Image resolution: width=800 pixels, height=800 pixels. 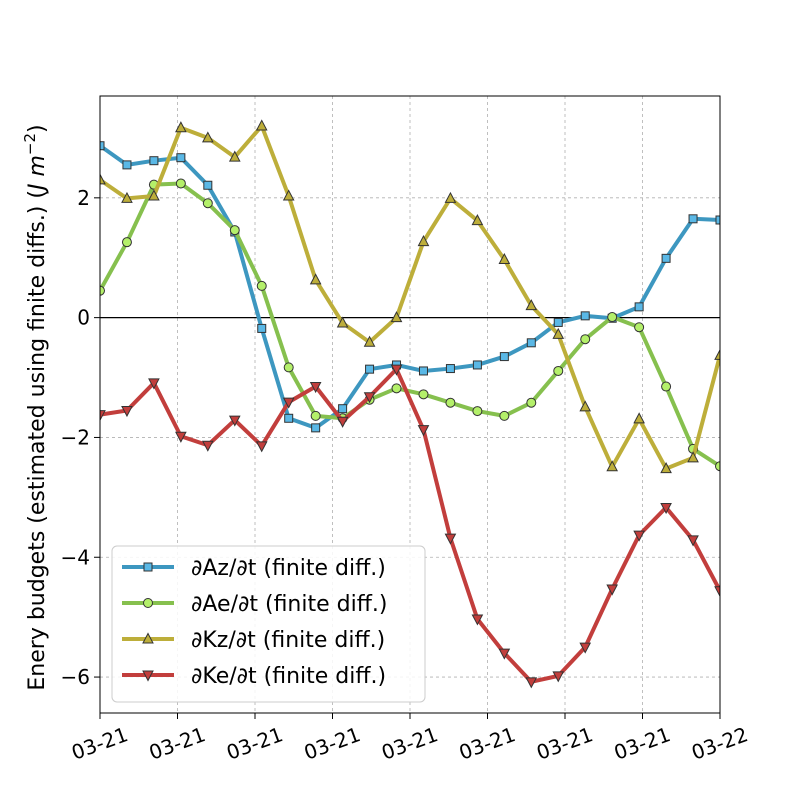 What do you see at coordinates (83, 318) in the screenshot?
I see `y-tick-label: 0` at bounding box center [83, 318].